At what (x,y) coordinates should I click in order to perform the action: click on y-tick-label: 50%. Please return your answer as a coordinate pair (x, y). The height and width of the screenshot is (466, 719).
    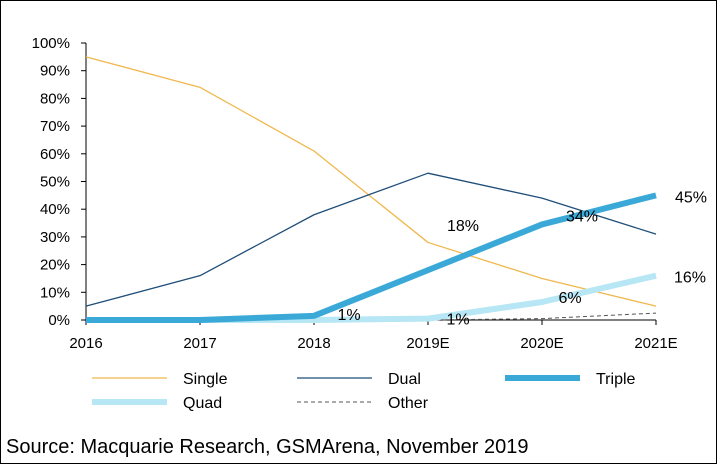
    Looking at the image, I should click on (55, 182).